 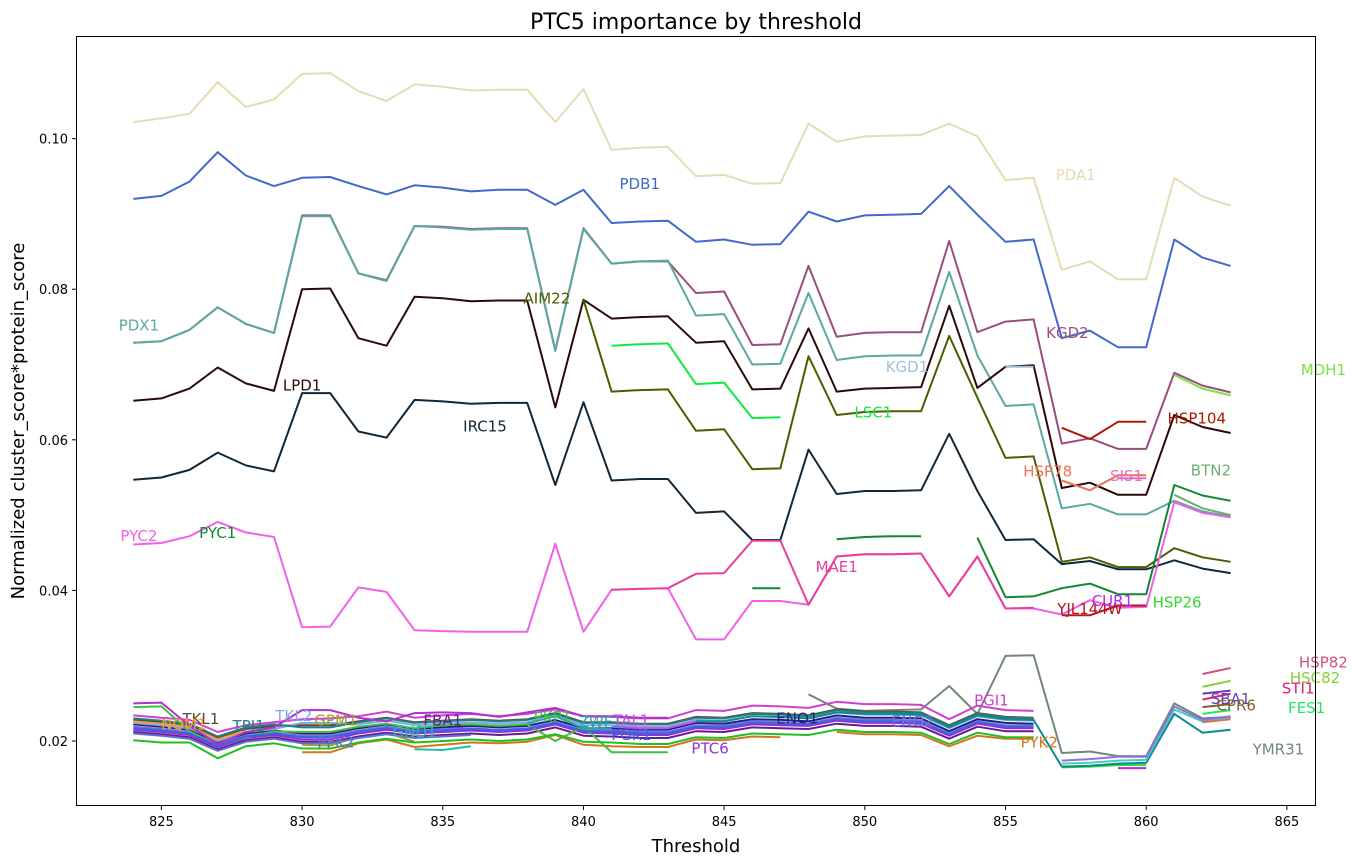 I want to click on series-line-yjl144w, so click(x=1104, y=610).